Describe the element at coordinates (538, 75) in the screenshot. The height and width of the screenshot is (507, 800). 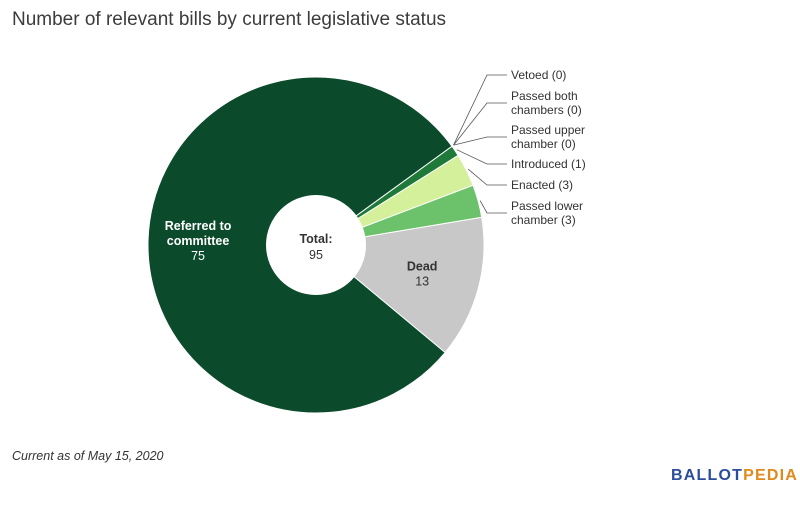
I see `callout-label-vetoed: Vetoed (0)` at that location.